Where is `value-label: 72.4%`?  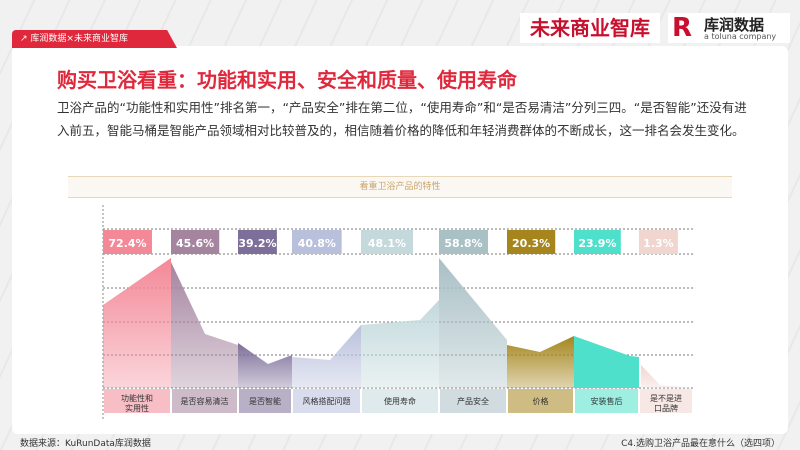 value-label: 72.4% is located at coordinates (127, 243).